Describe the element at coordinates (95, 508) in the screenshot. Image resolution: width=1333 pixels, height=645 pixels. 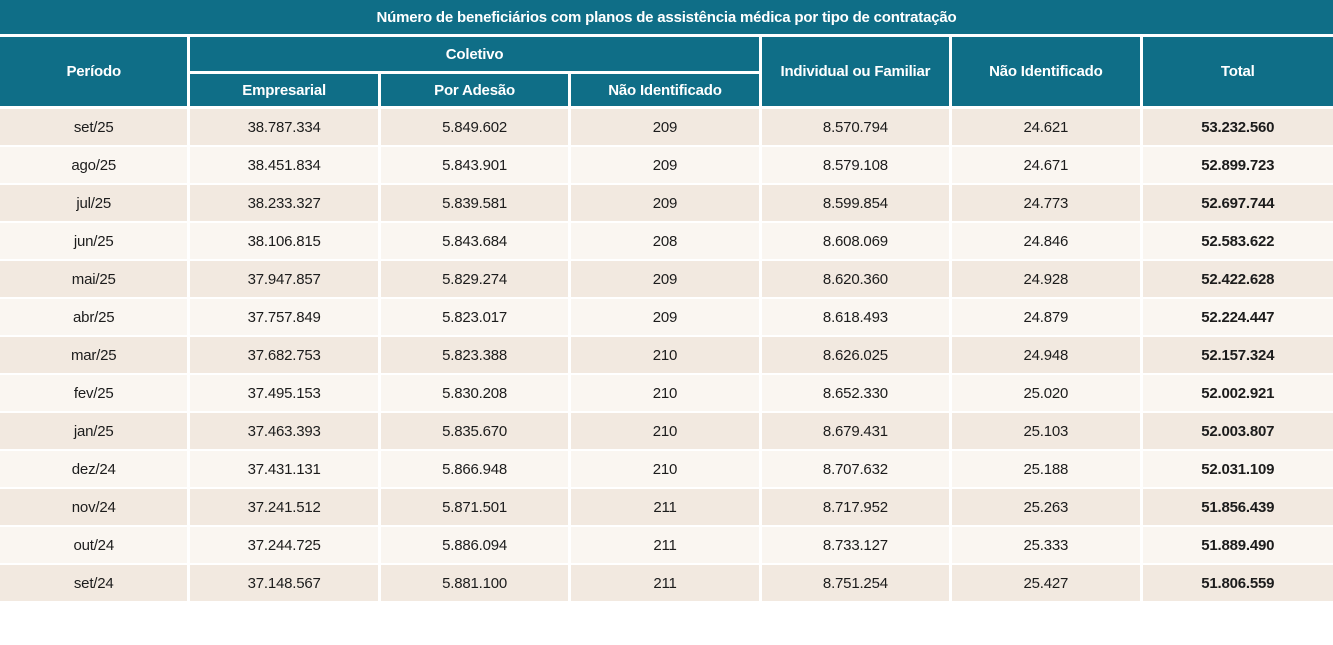
I see `period-cell: nov/24` at that location.